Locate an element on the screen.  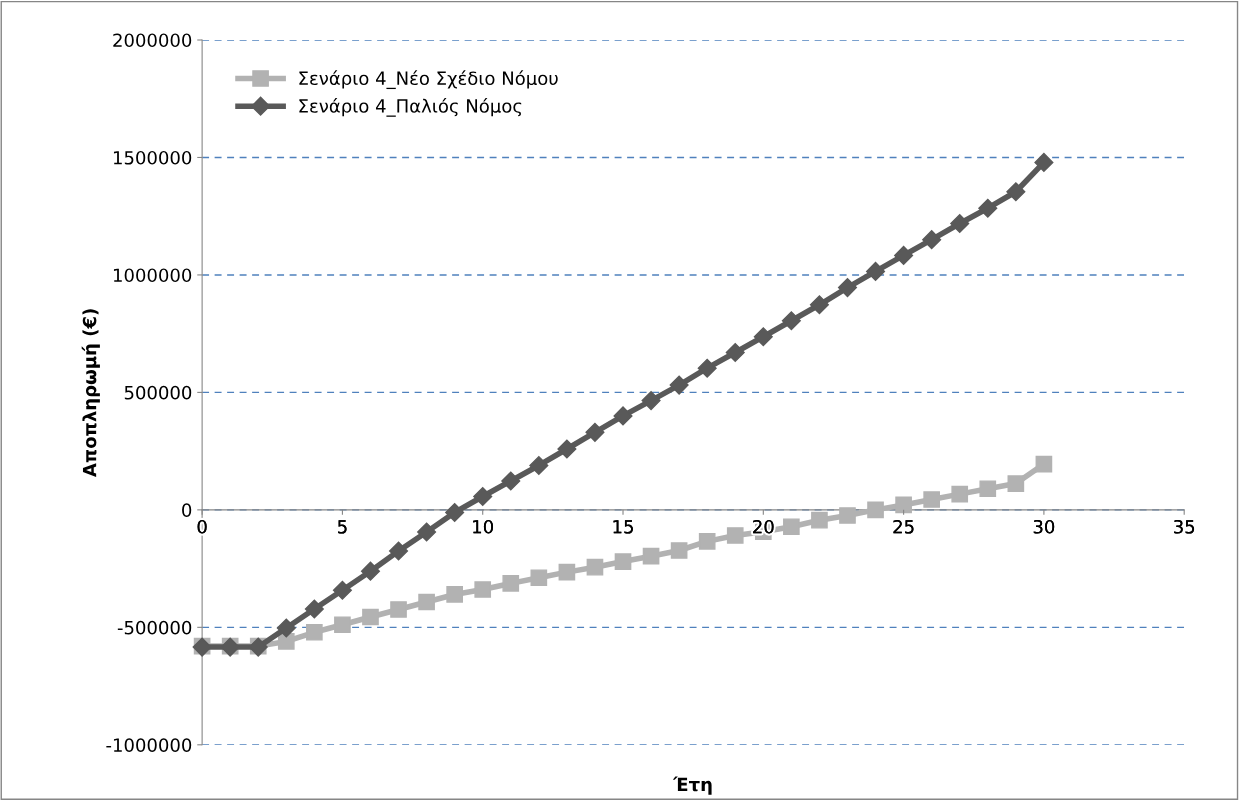
y-tick-label: -1000000 is located at coordinates (149, 745).